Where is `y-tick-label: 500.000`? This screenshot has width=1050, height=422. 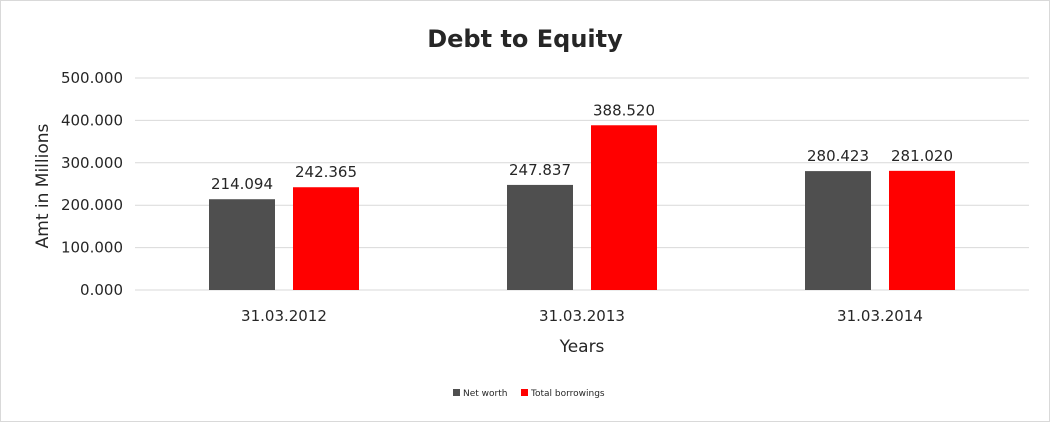
y-tick-label: 500.000 is located at coordinates (92, 78).